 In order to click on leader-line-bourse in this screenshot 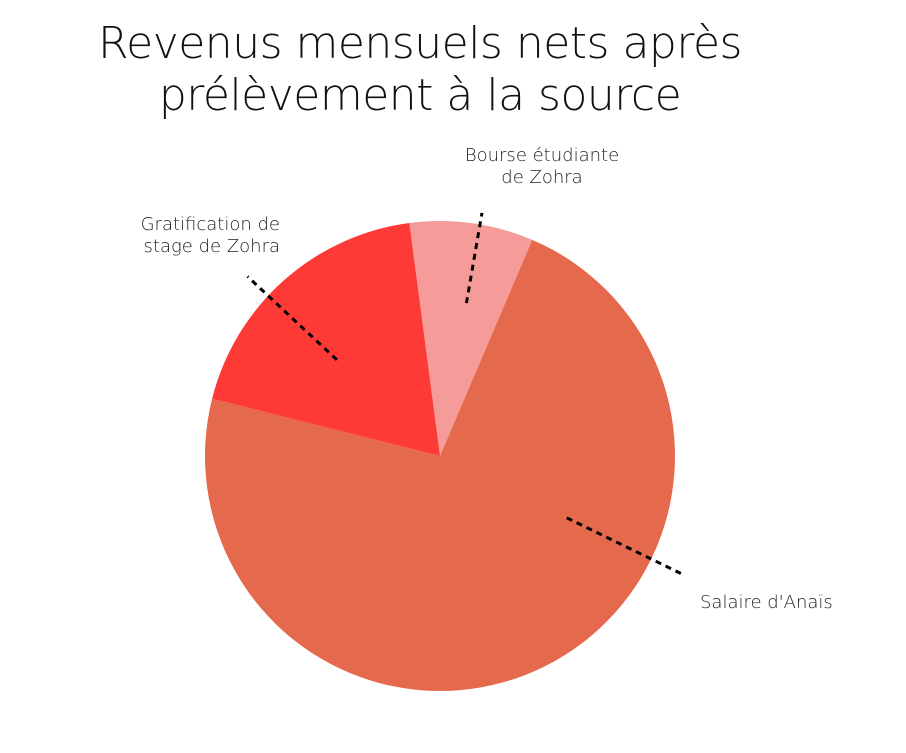, I will do `click(474, 258)`.